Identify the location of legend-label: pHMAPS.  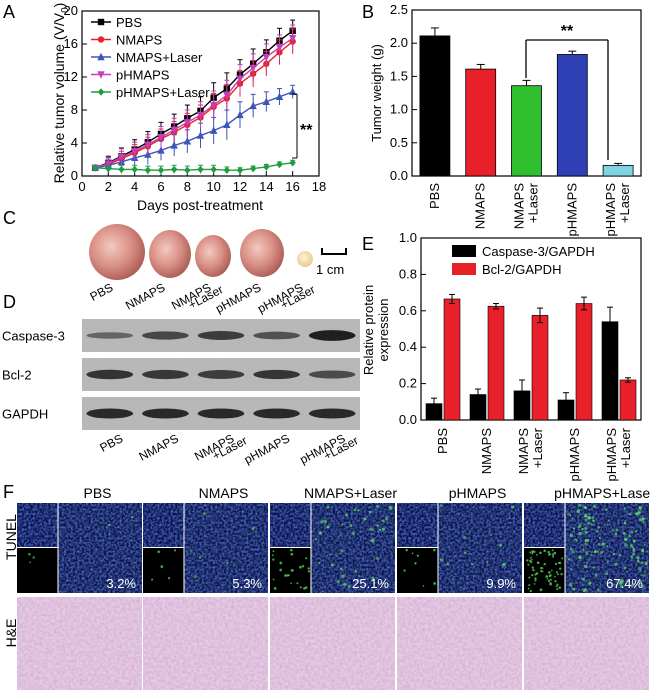
(143, 75).